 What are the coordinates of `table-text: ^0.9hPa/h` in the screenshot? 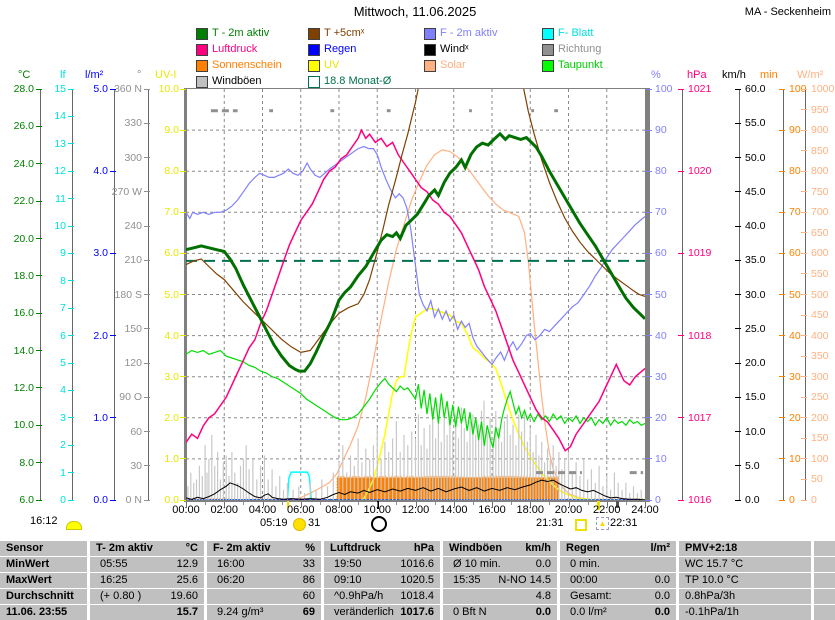 It's located at (359, 596).